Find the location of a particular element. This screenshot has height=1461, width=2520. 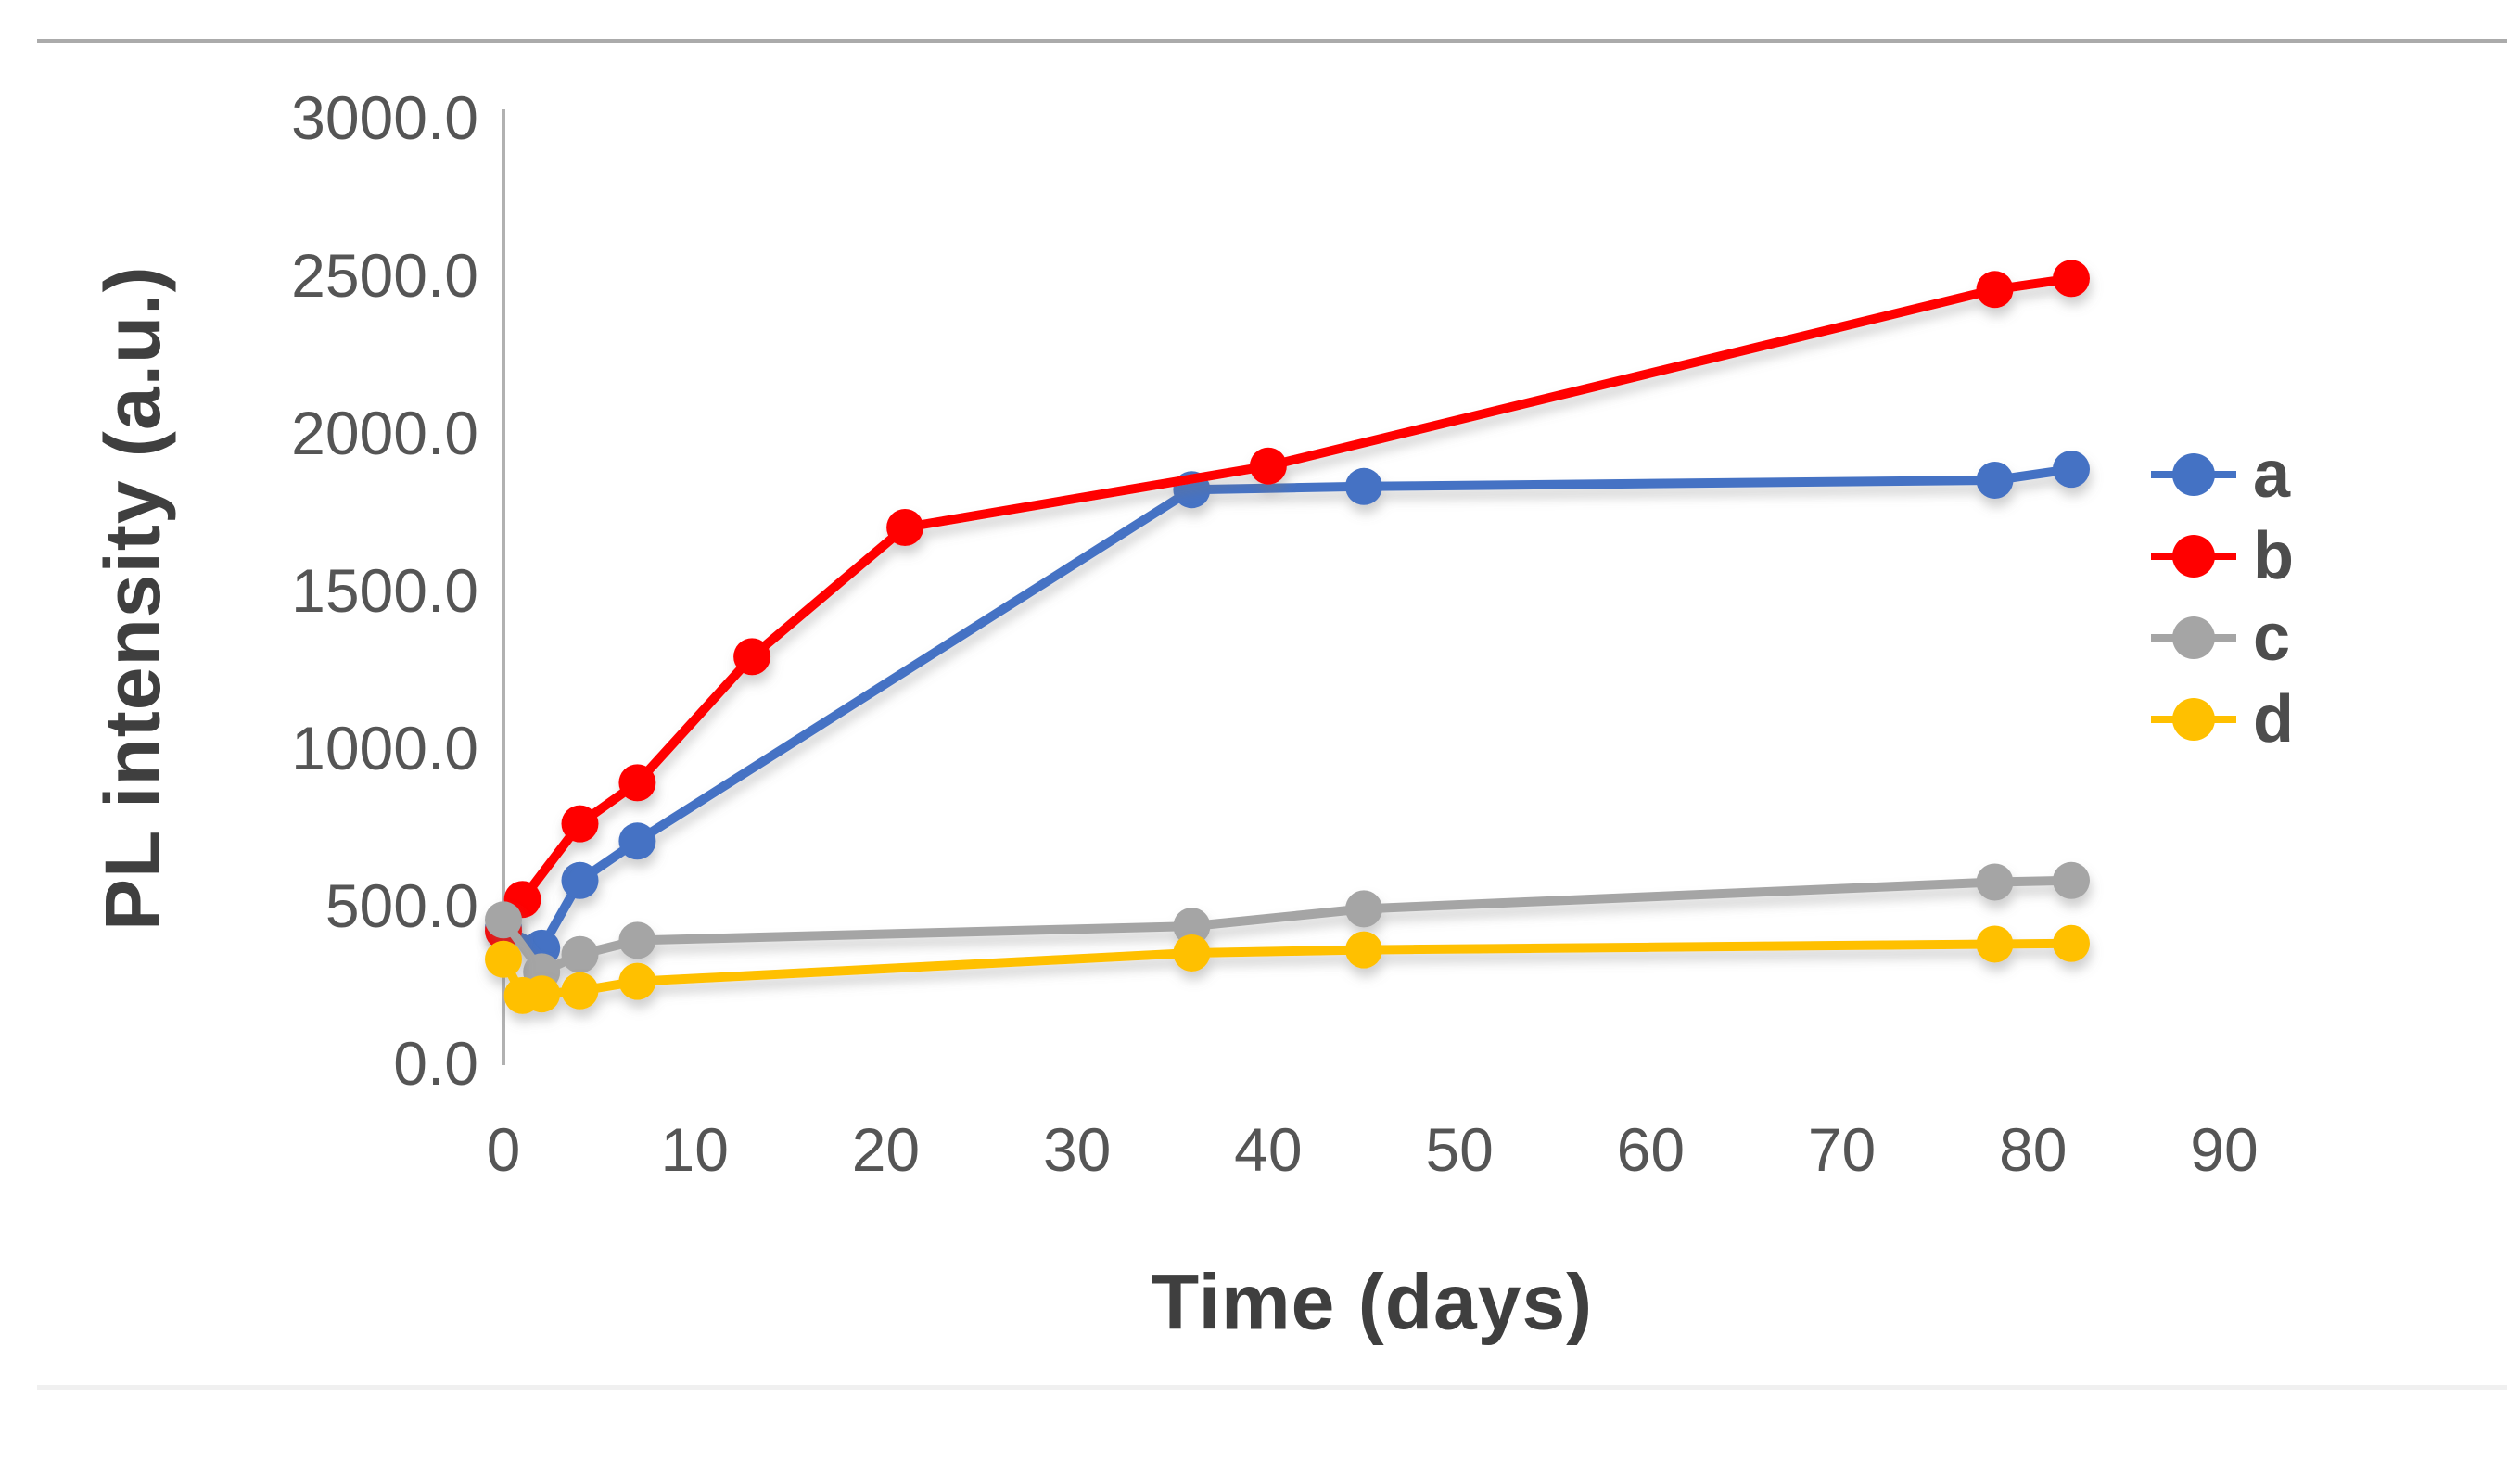

legend: a b c d is located at coordinates (2221, 597).